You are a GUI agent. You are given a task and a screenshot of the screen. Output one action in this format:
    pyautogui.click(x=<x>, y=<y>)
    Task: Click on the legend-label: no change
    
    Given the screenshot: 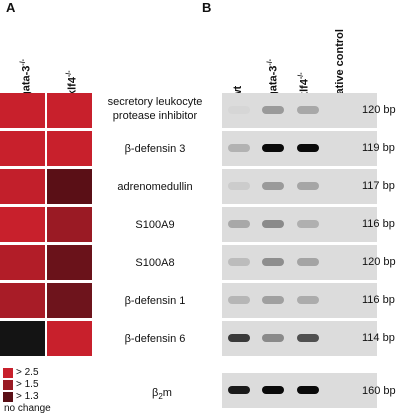 What is the action you would take?
    pyautogui.click(x=27, y=408)
    